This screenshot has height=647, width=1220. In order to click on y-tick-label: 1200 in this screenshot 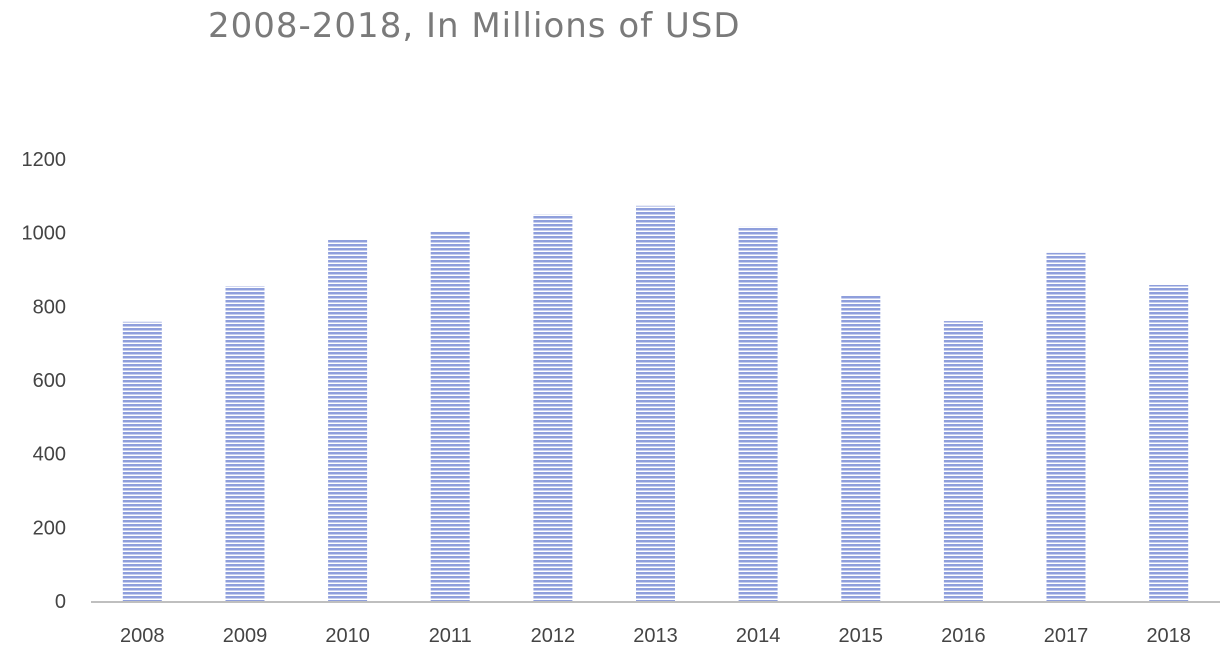, I will do `click(44, 160)`.